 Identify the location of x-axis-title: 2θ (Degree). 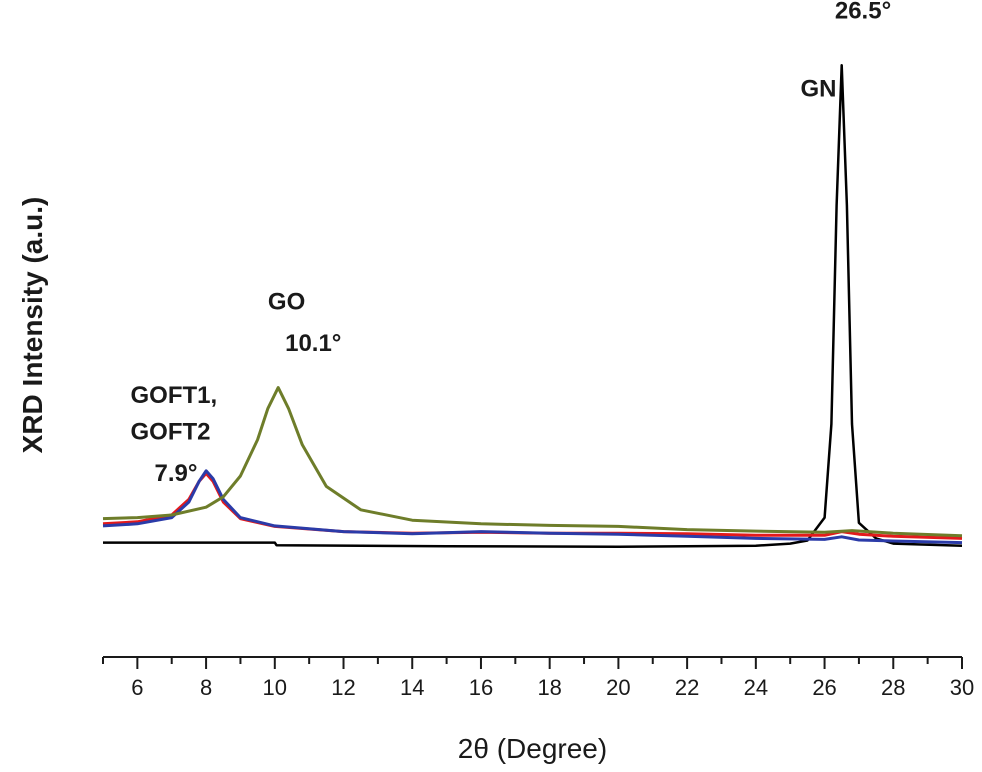
(532, 748).